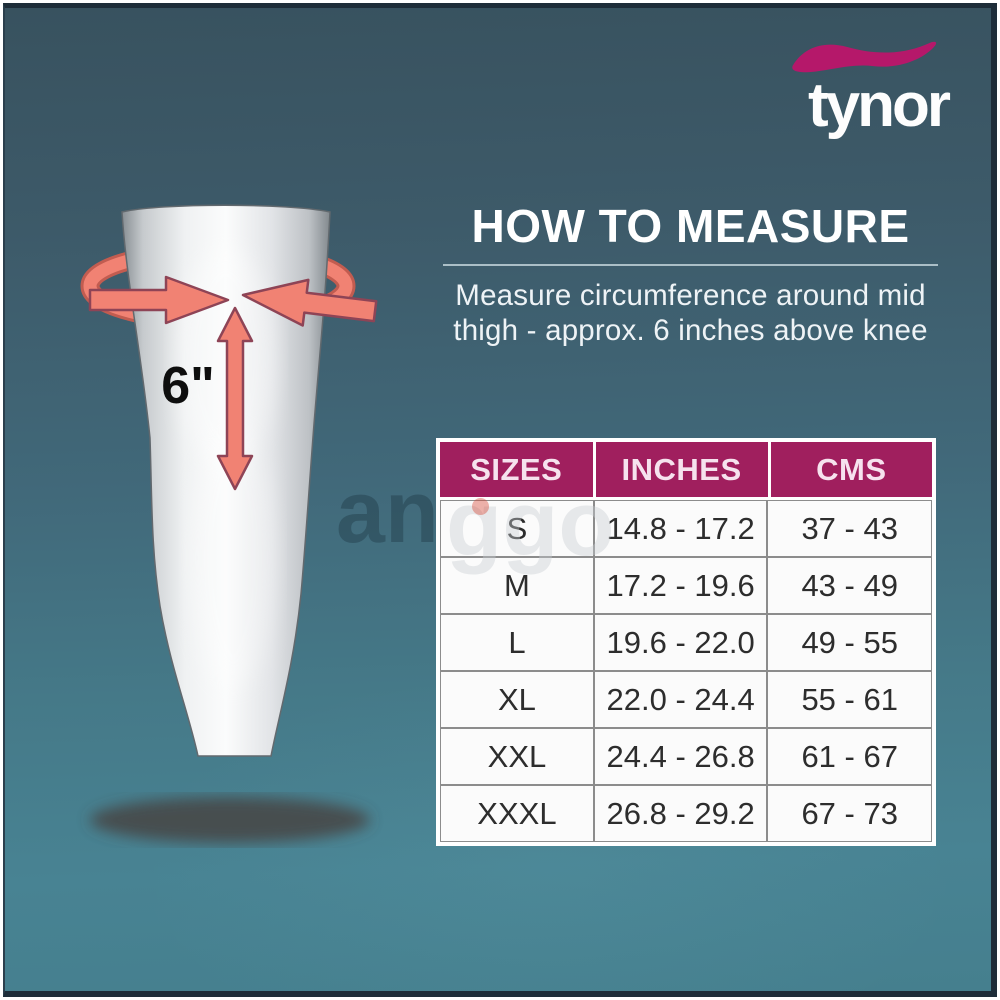 The height and width of the screenshot is (1000, 1000). What do you see at coordinates (680, 813) in the screenshot?
I see `inches-cell: 26.8 - 29.2` at bounding box center [680, 813].